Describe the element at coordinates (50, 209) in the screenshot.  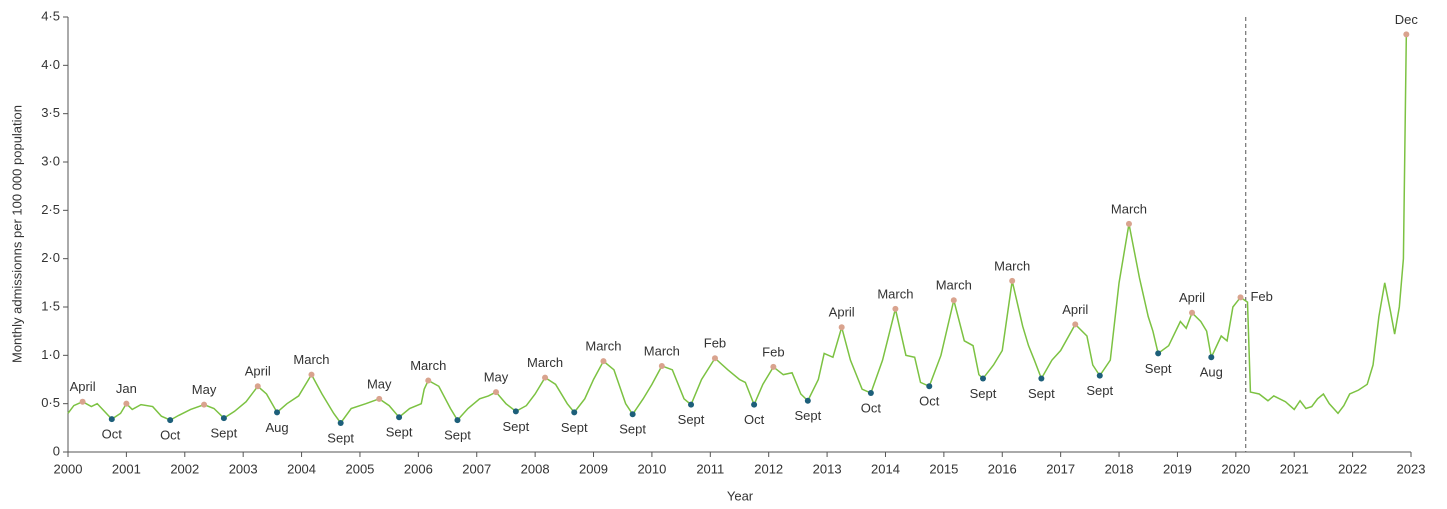
I see `y-tick-label: 2·5` at that location.